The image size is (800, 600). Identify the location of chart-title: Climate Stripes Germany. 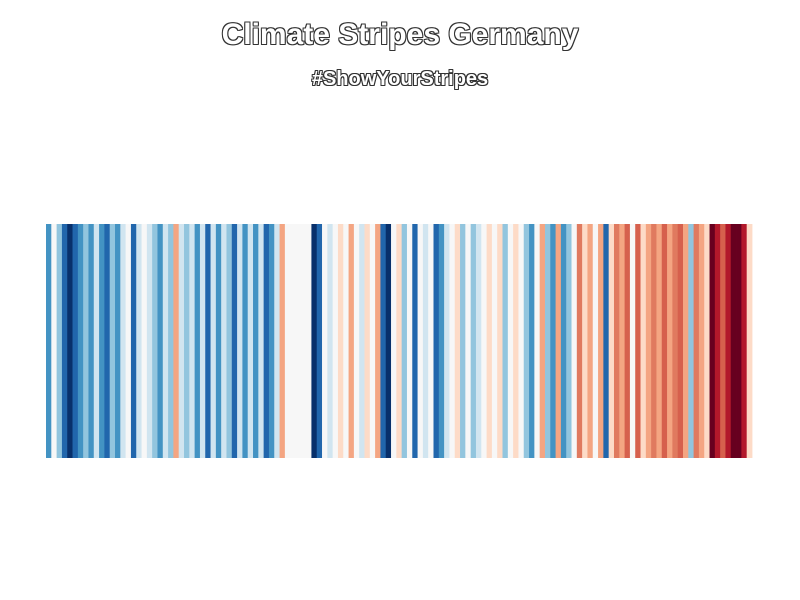
(400, 34).